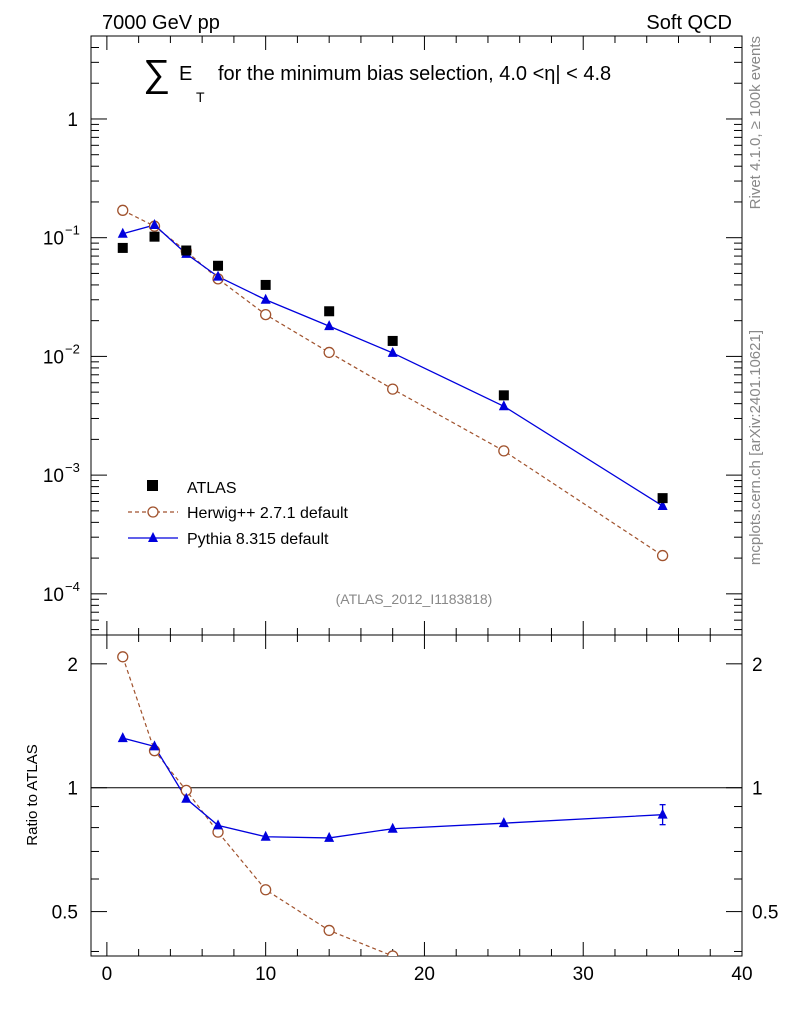  What do you see at coordinates (32, 794) in the screenshot?
I see `ratio-y-axis-label: Ratio to ATLAS` at bounding box center [32, 794].